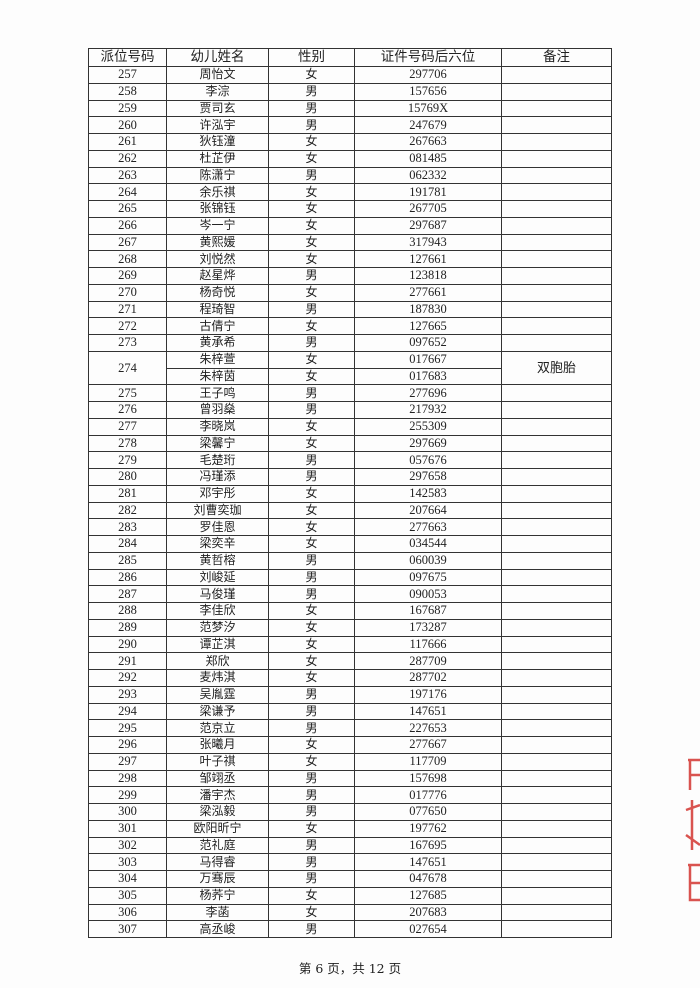  What do you see at coordinates (217, 477) in the screenshot?
I see `name-cell: 冯瑾添` at bounding box center [217, 477].